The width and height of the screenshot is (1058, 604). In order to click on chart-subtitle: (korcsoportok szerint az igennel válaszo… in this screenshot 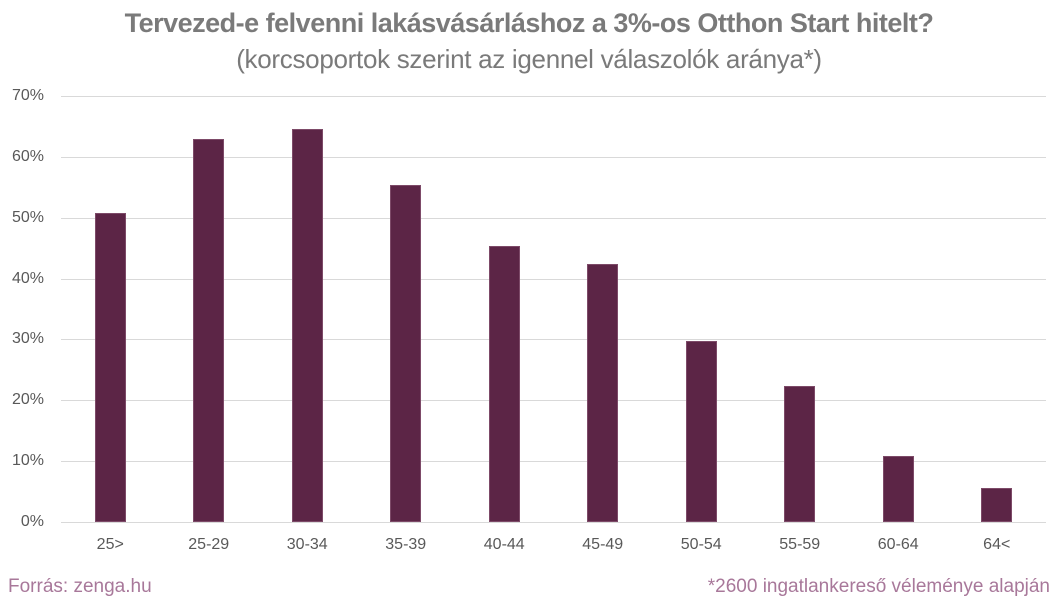, I will do `click(529, 59)`.